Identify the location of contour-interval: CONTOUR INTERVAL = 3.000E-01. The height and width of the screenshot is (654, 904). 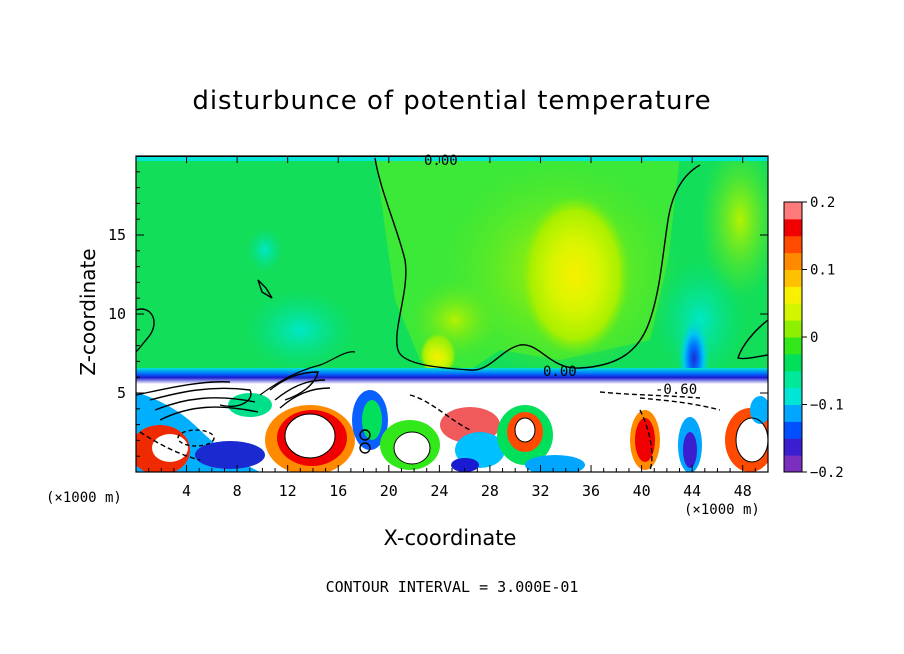
(452, 587).